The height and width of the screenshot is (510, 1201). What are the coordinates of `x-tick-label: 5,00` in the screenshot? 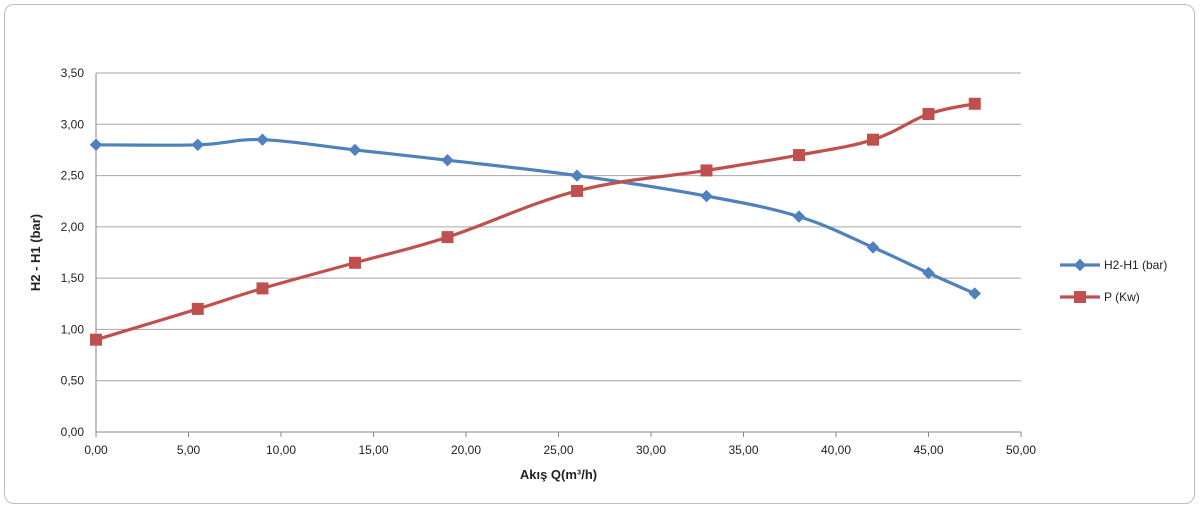 It's located at (189, 450).